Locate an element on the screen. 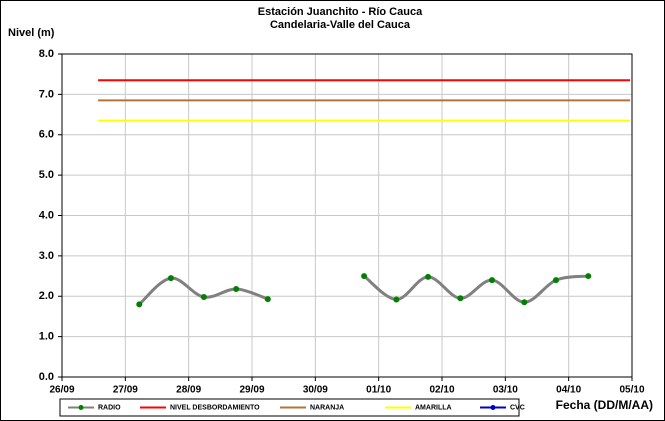  legend-label: NIVEL DESBORDAMIENTO is located at coordinates (215, 407).